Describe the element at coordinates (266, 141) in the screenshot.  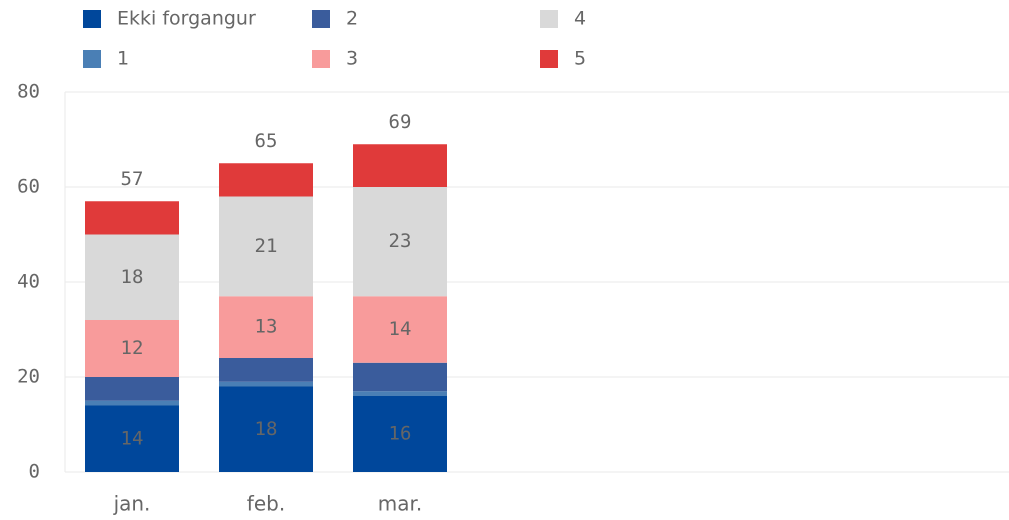
I see `total-label: 65` at that location.